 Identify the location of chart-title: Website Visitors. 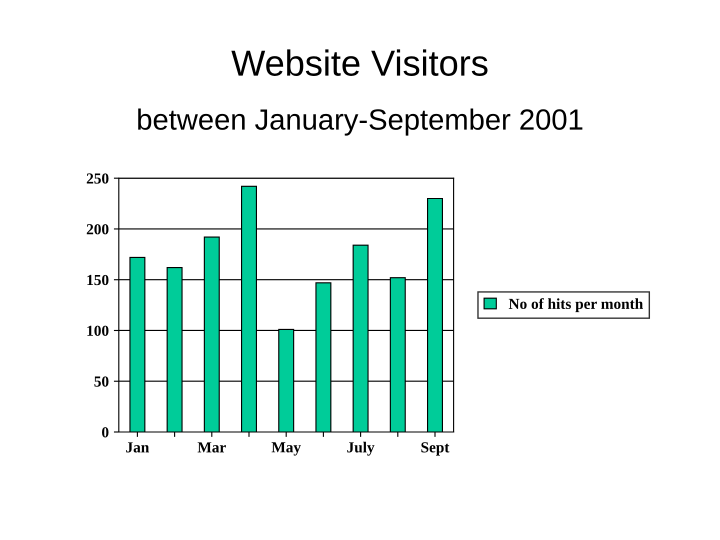
(359, 62).